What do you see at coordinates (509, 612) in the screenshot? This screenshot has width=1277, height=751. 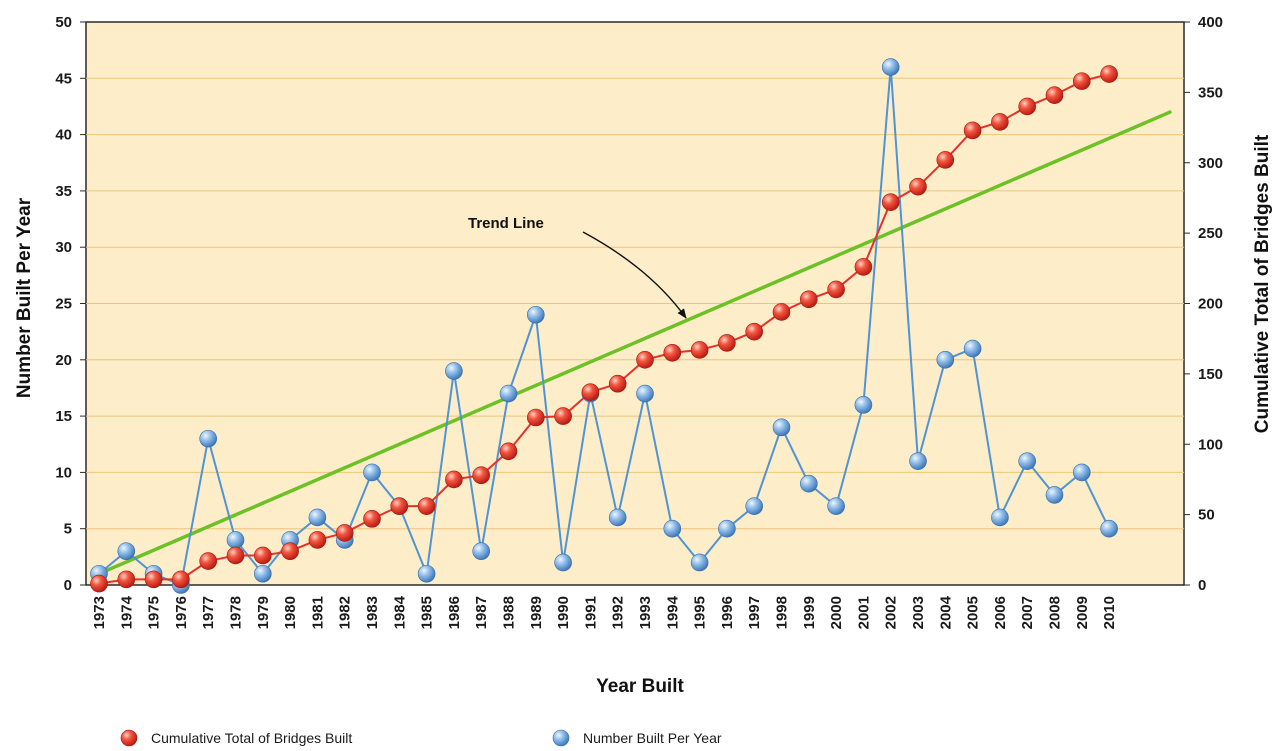 I see `x-tick-label: 1988` at bounding box center [509, 612].